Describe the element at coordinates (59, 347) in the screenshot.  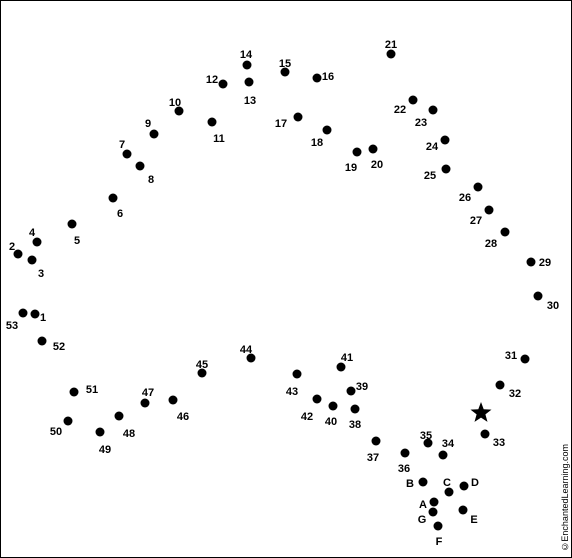
I see `dot-label-52: 52` at that location.